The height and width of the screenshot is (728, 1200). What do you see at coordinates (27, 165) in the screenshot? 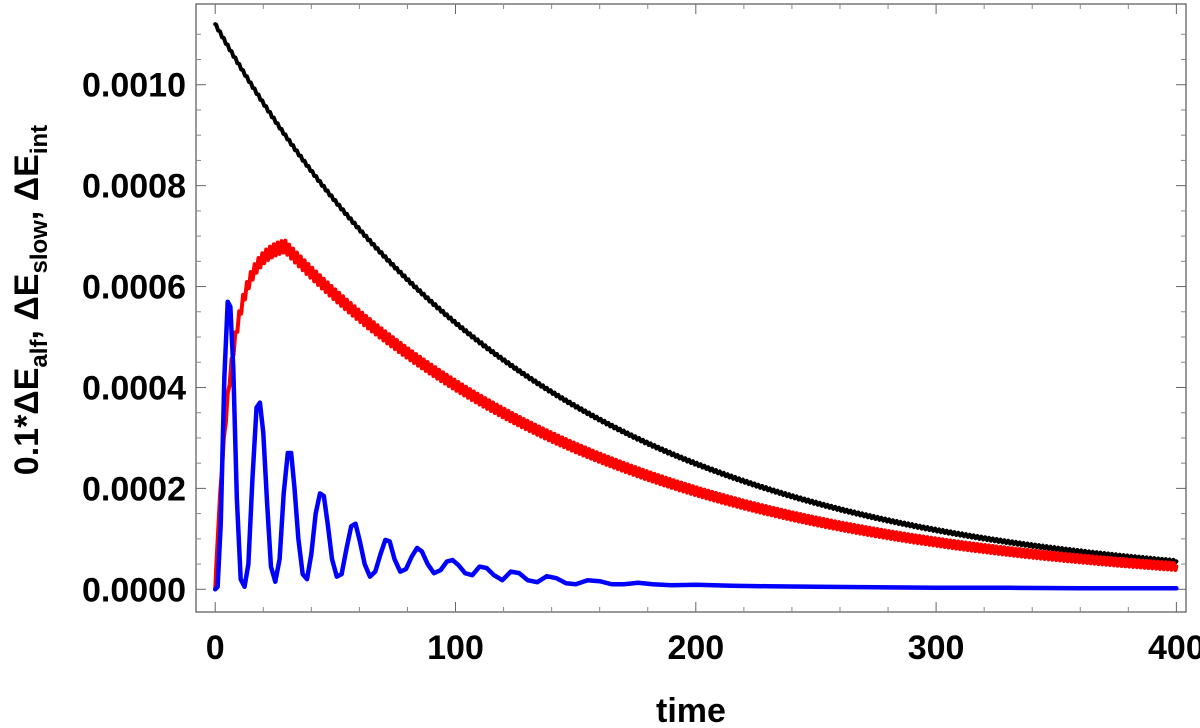
I see `y-label-energy-3: E` at bounding box center [27, 165].